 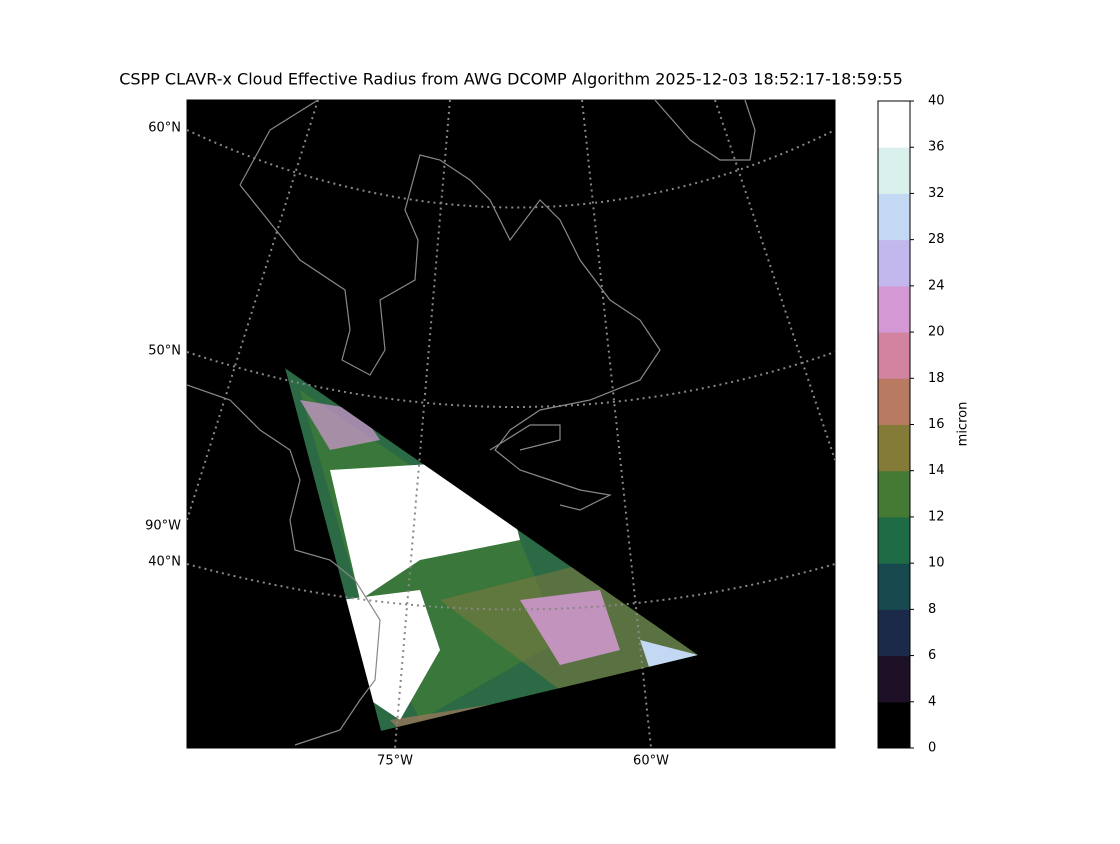 What do you see at coordinates (395, 761) in the screenshot?
I see `lon-label: 75°W` at bounding box center [395, 761].